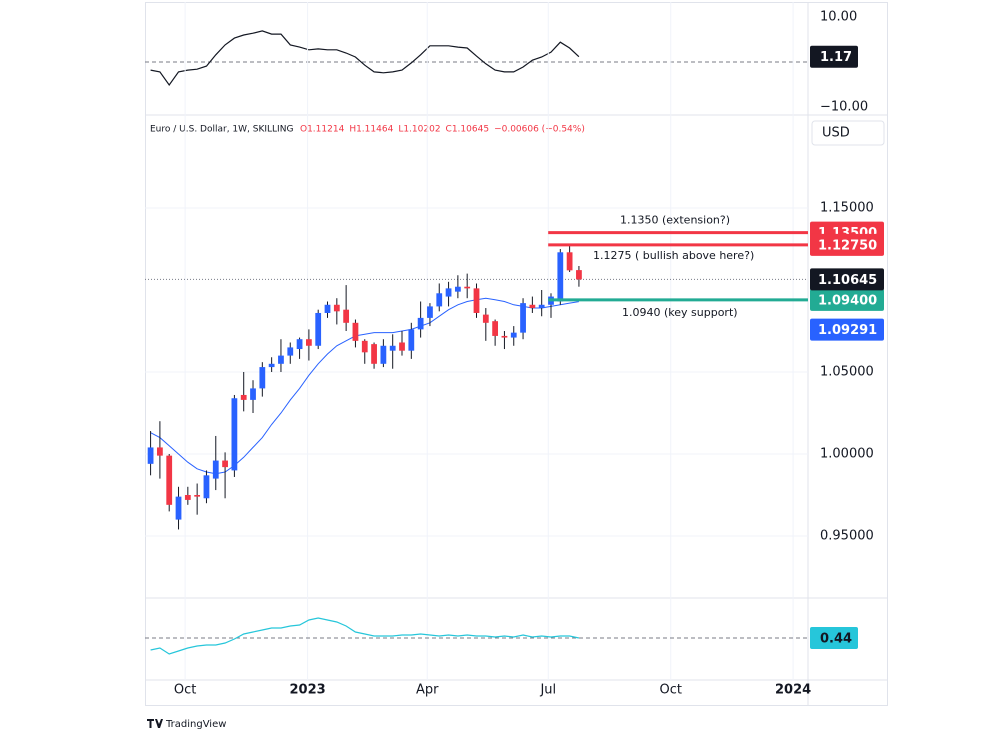 Image resolution: width=1008 pixels, height=735 pixels. What do you see at coordinates (847, 535) in the screenshot?
I see `y-tick-label: 0.95000` at bounding box center [847, 535].